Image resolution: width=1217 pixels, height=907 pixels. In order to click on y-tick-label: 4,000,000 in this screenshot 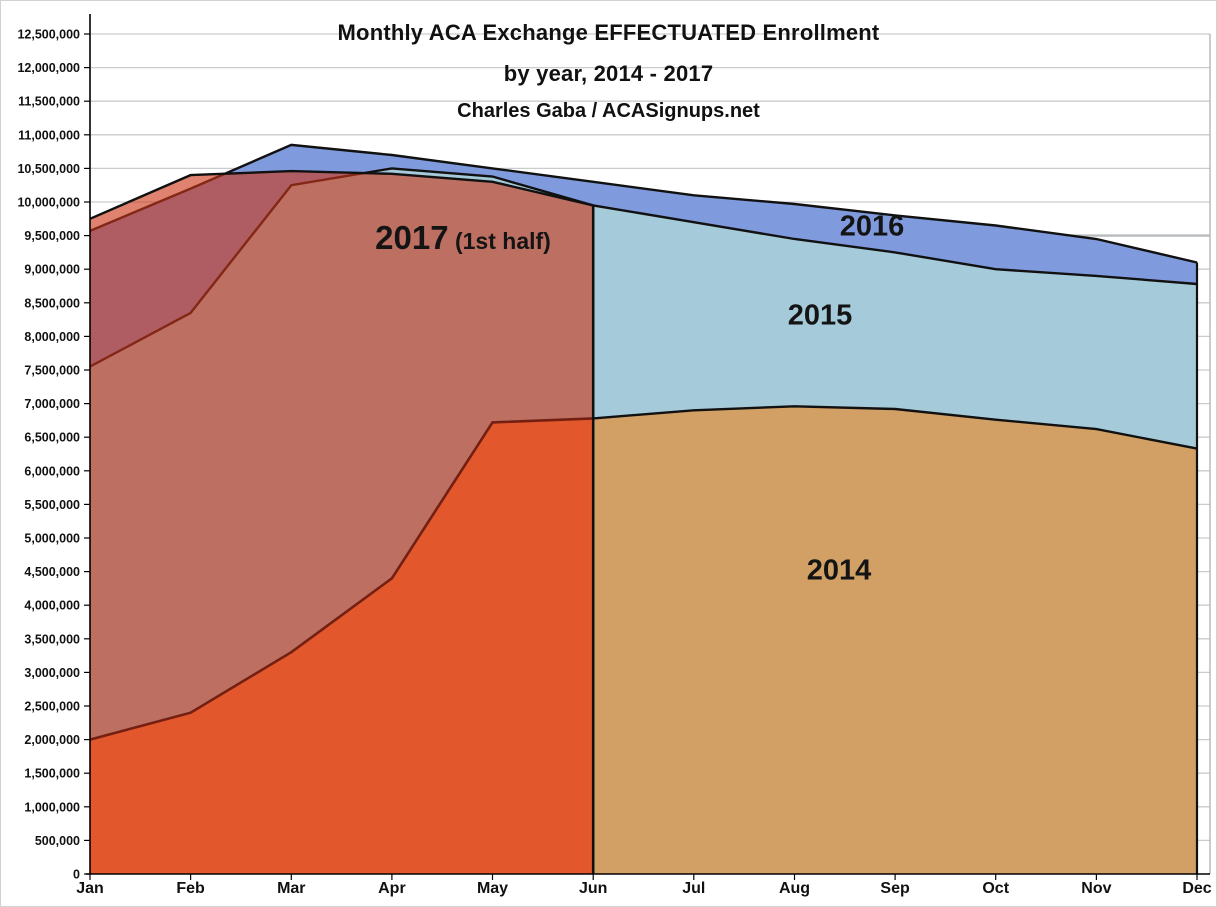, I will do `click(52, 606)`.